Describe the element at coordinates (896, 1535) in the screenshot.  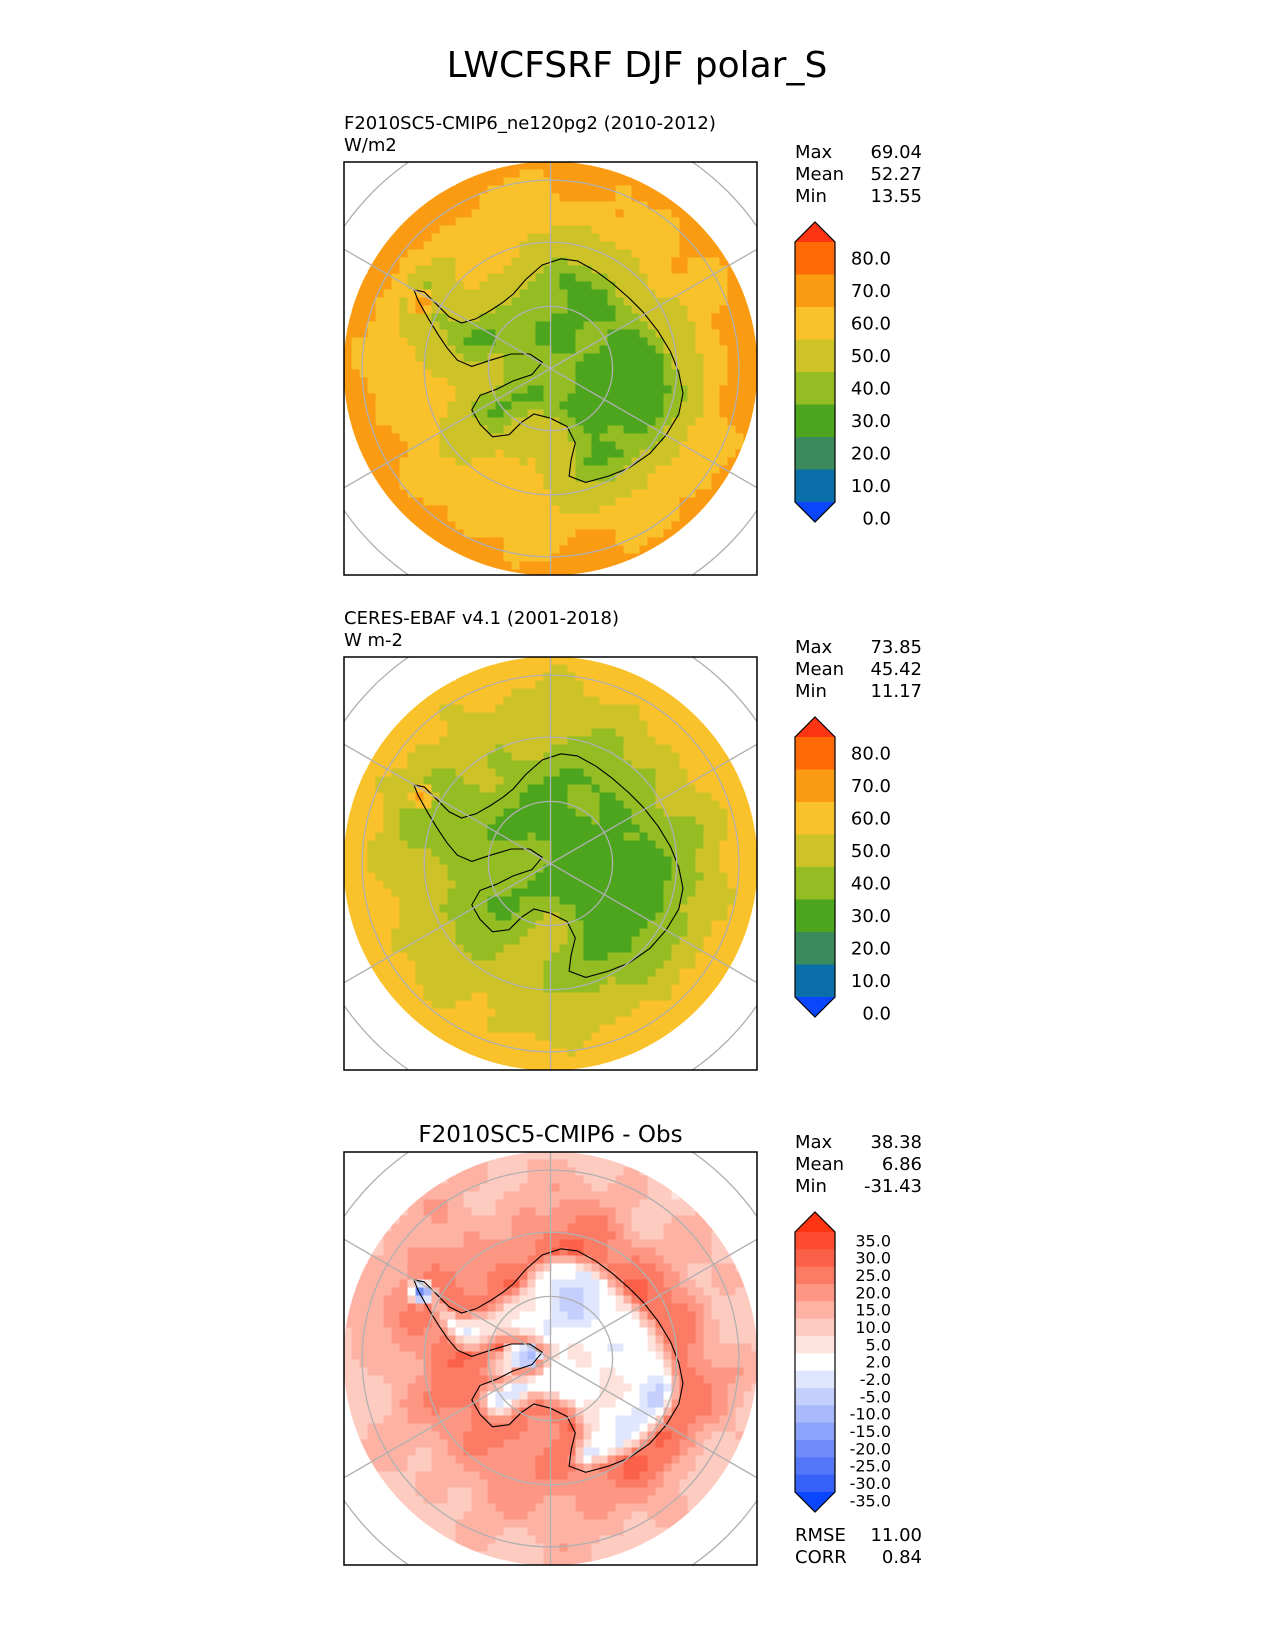
I see `footer-value: 11.00` at that location.